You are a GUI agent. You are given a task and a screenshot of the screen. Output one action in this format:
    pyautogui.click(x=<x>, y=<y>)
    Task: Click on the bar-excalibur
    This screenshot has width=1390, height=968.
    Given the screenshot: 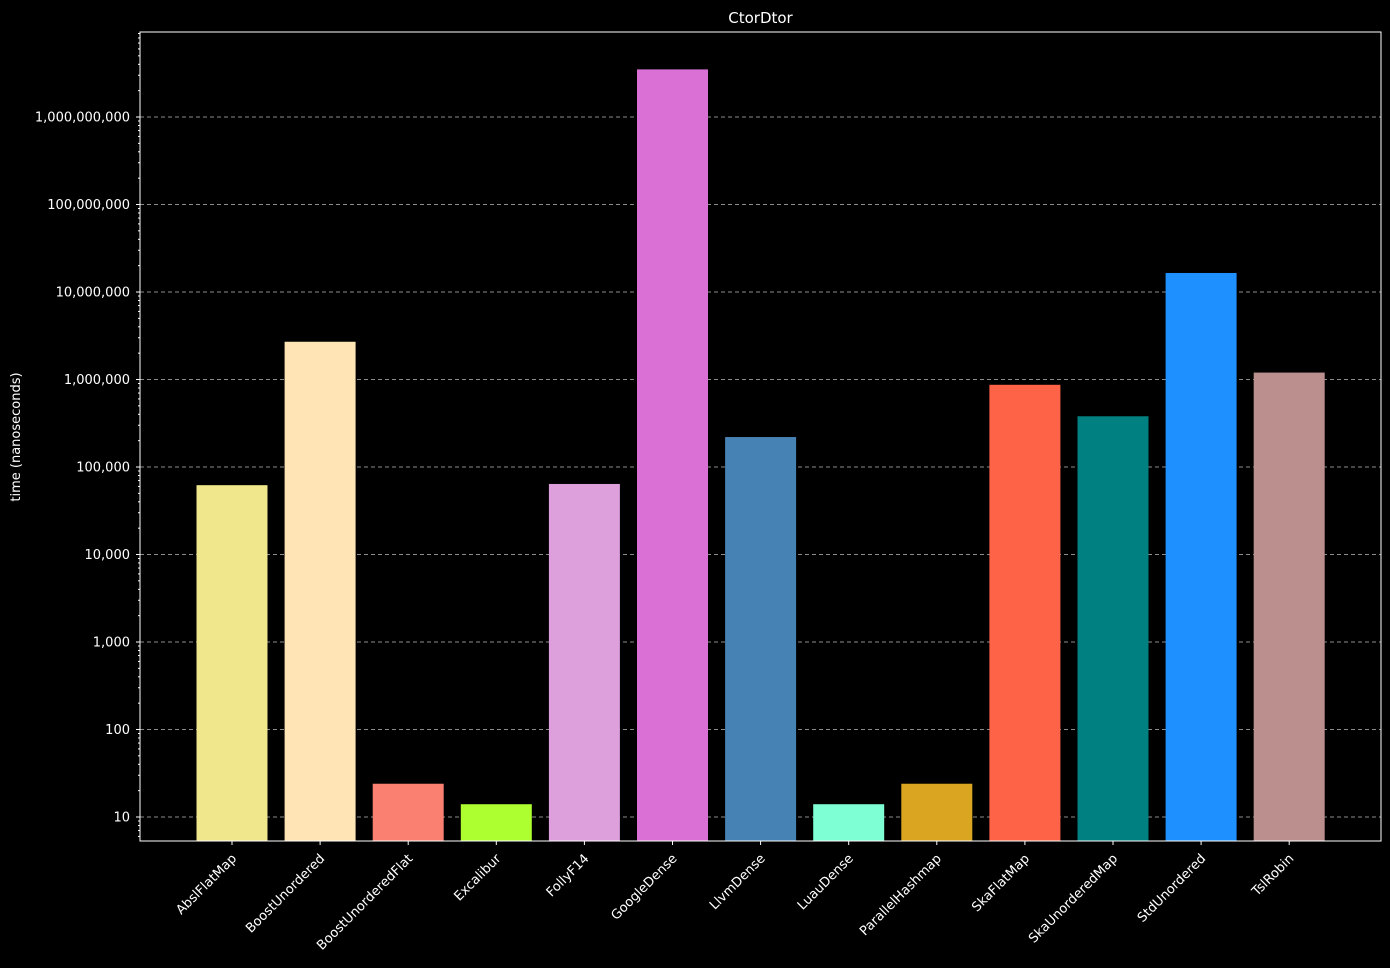 What is the action you would take?
    pyautogui.click(x=496, y=822)
    